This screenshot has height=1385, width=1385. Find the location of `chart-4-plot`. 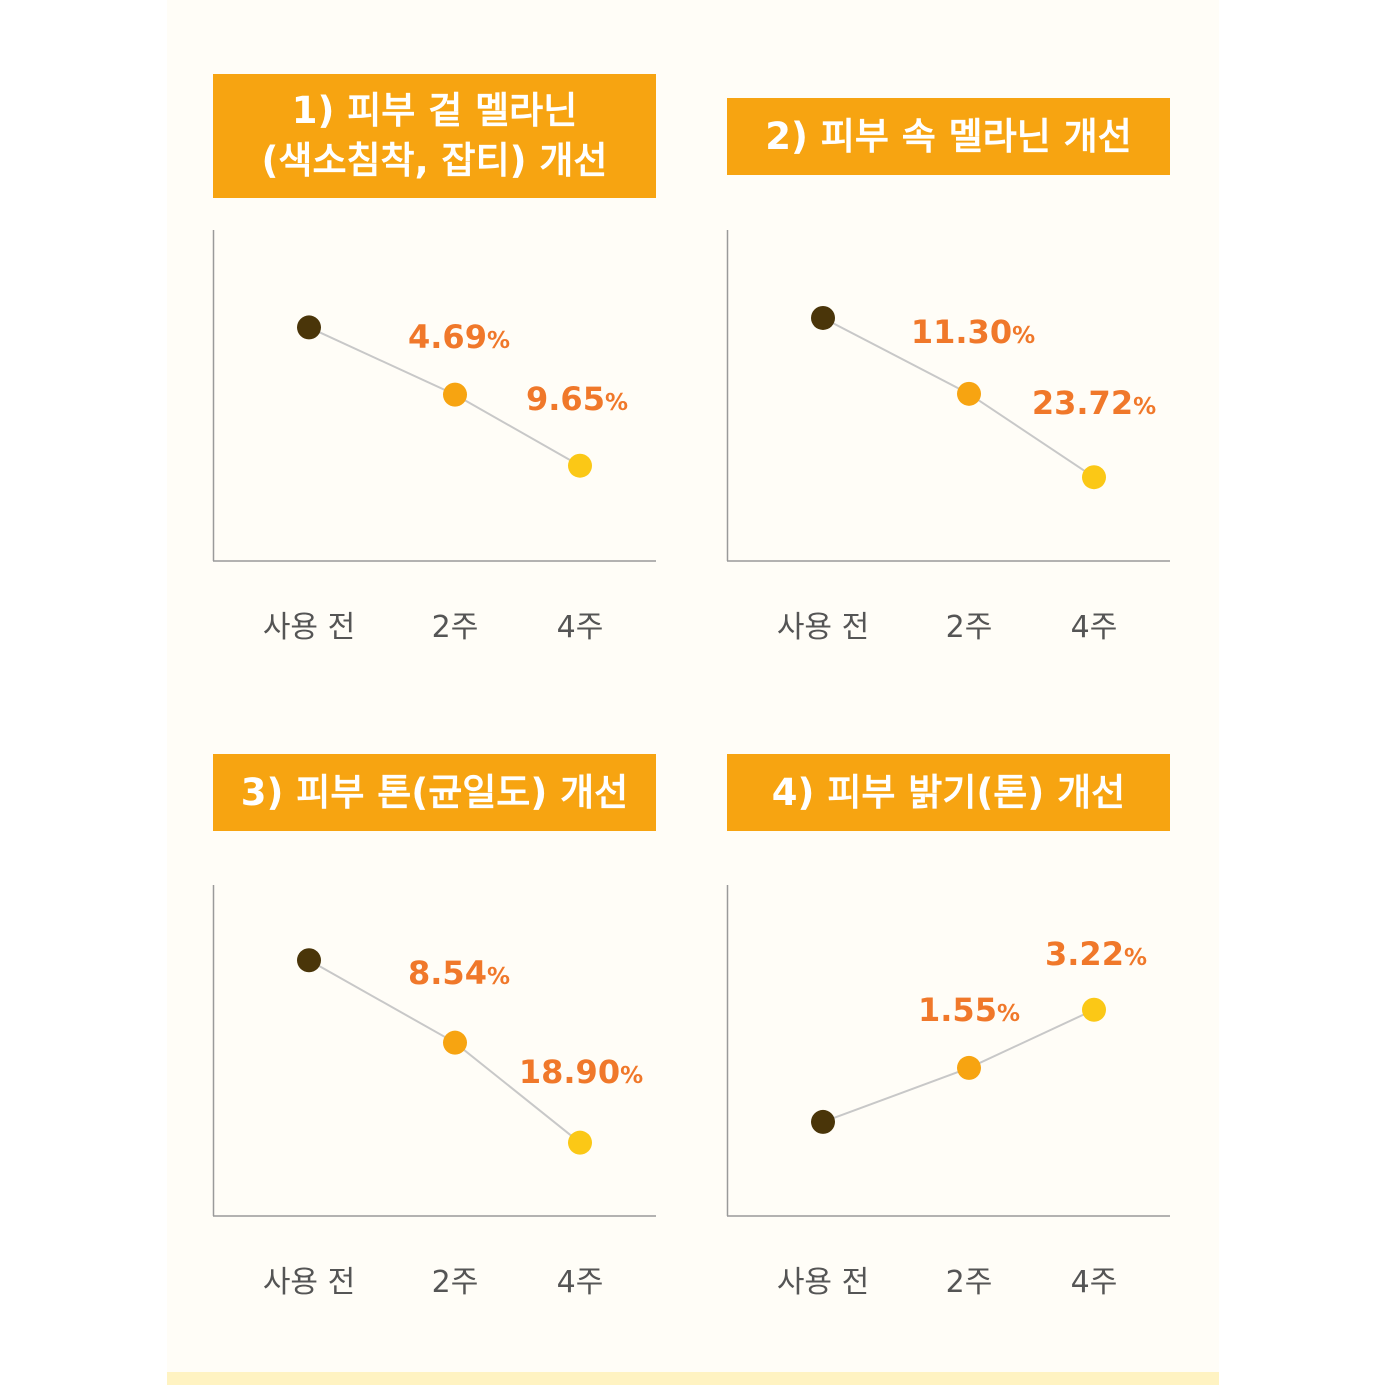

chart-4-plot is located at coordinates (948, 1051).